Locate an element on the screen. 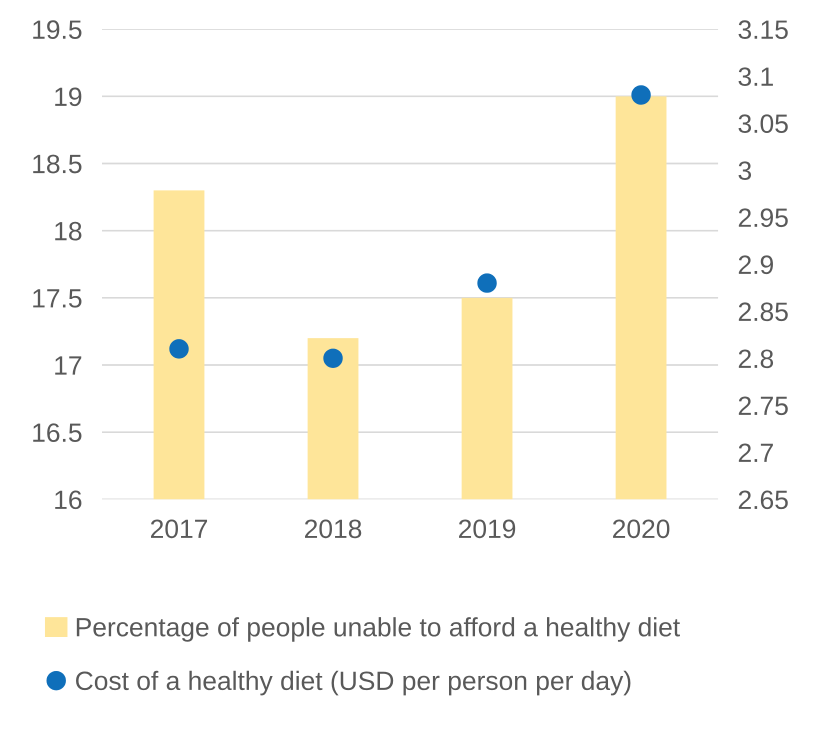 The height and width of the screenshot is (729, 816). y2-tick-label: 2.95 is located at coordinates (763, 218).